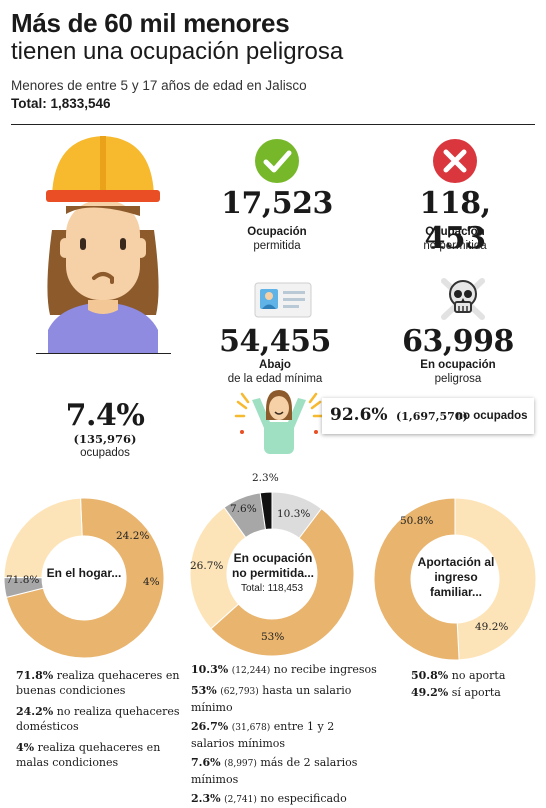 The height and width of the screenshot is (808, 546). I want to click on x-icon, so click(455, 161).